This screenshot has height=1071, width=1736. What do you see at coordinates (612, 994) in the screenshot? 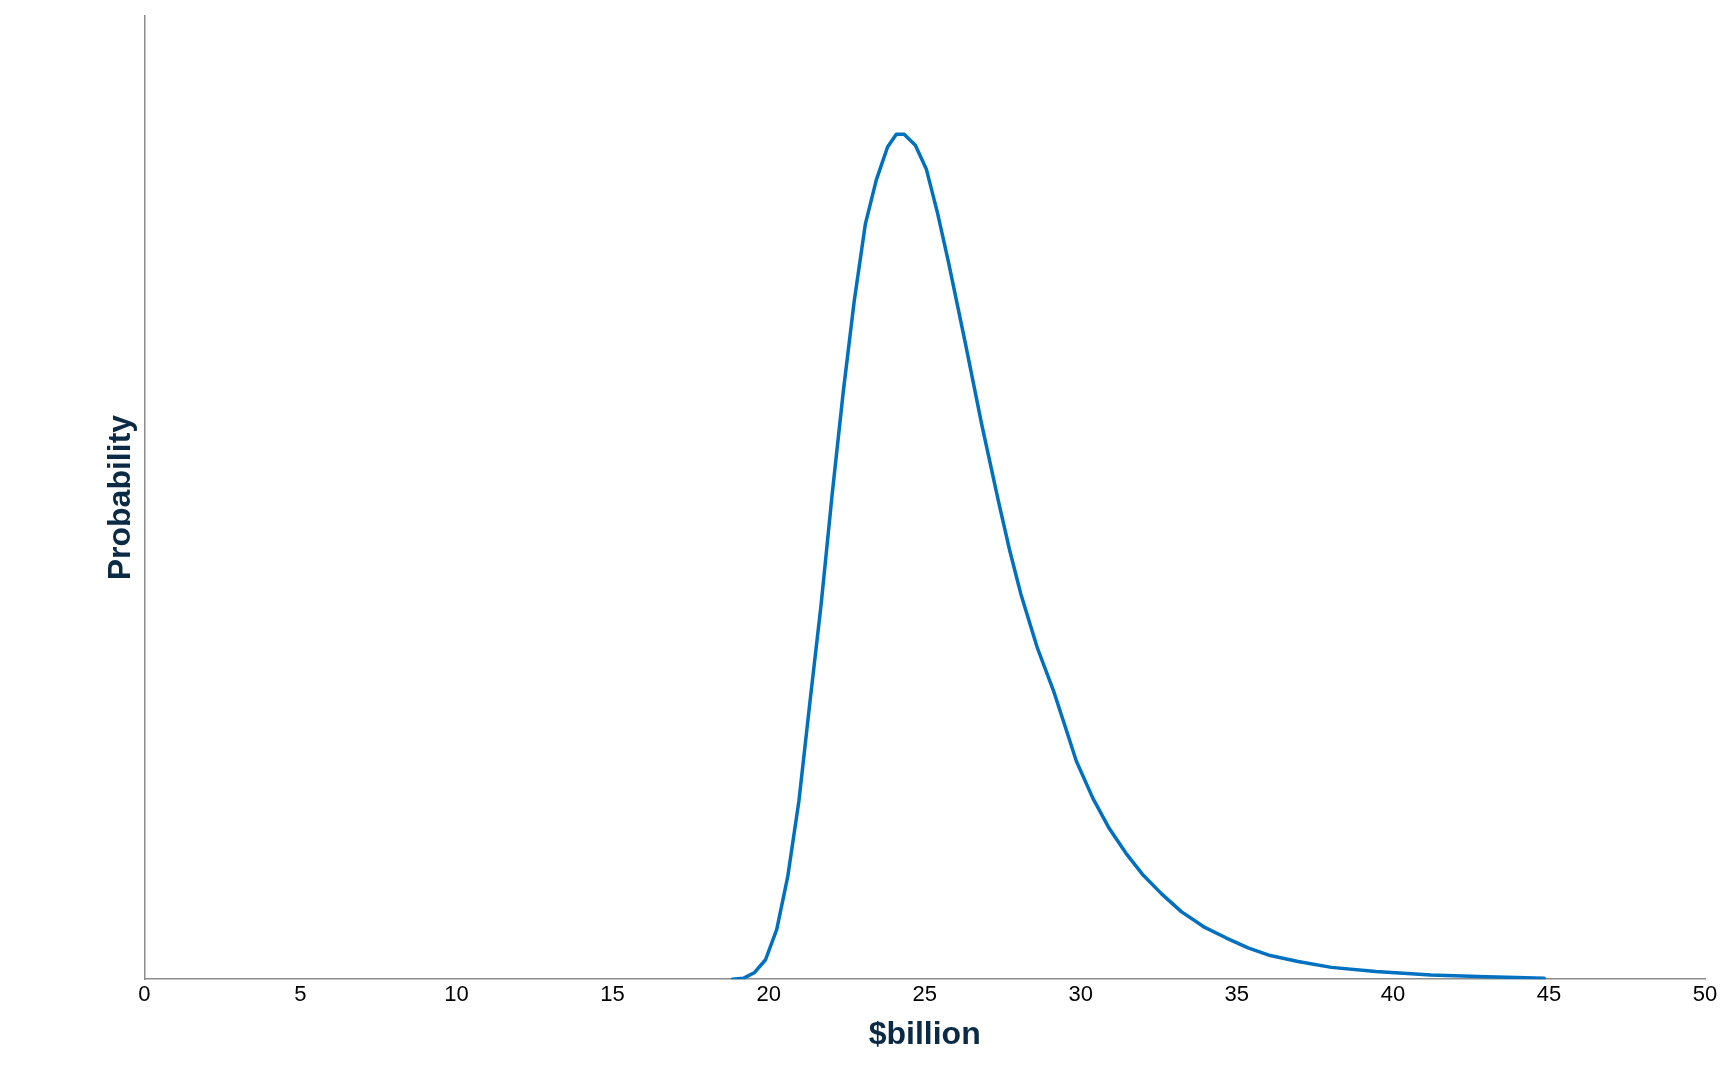
I see `x-tick-label: 15` at bounding box center [612, 994].